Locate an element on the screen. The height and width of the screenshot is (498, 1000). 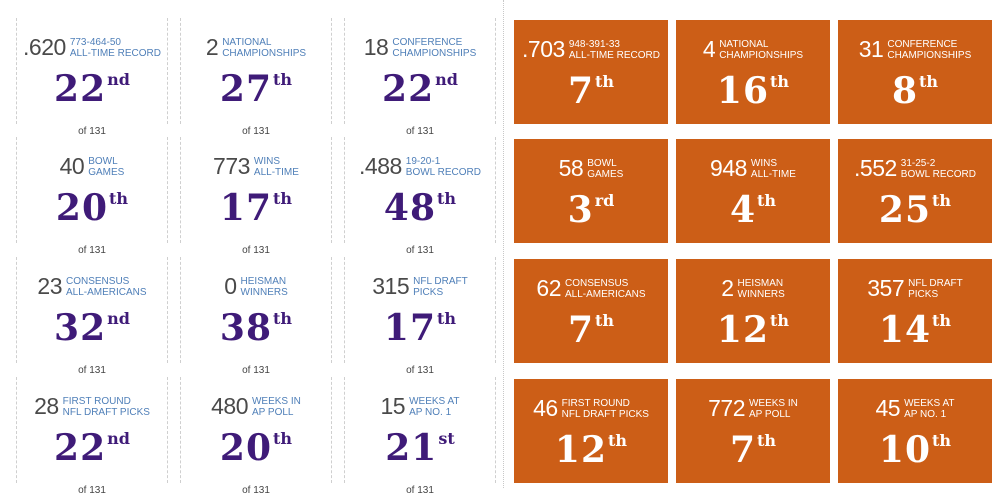
stat-label: WEEKS AT AP NO. 1 is located at coordinates (434, 406).